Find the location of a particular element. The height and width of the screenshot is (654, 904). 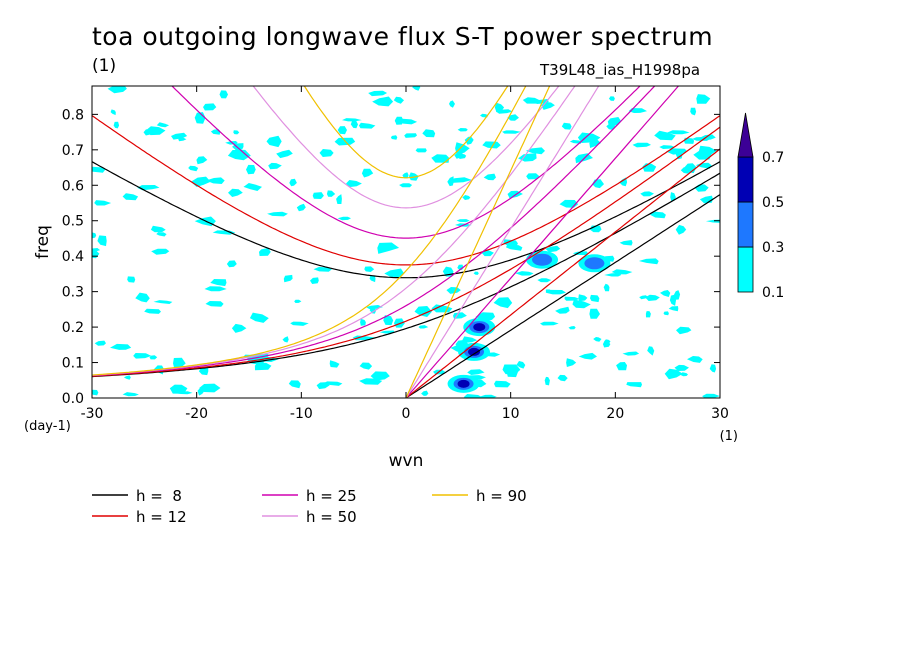

y-axis-label: freq is located at coordinates (43, 242).